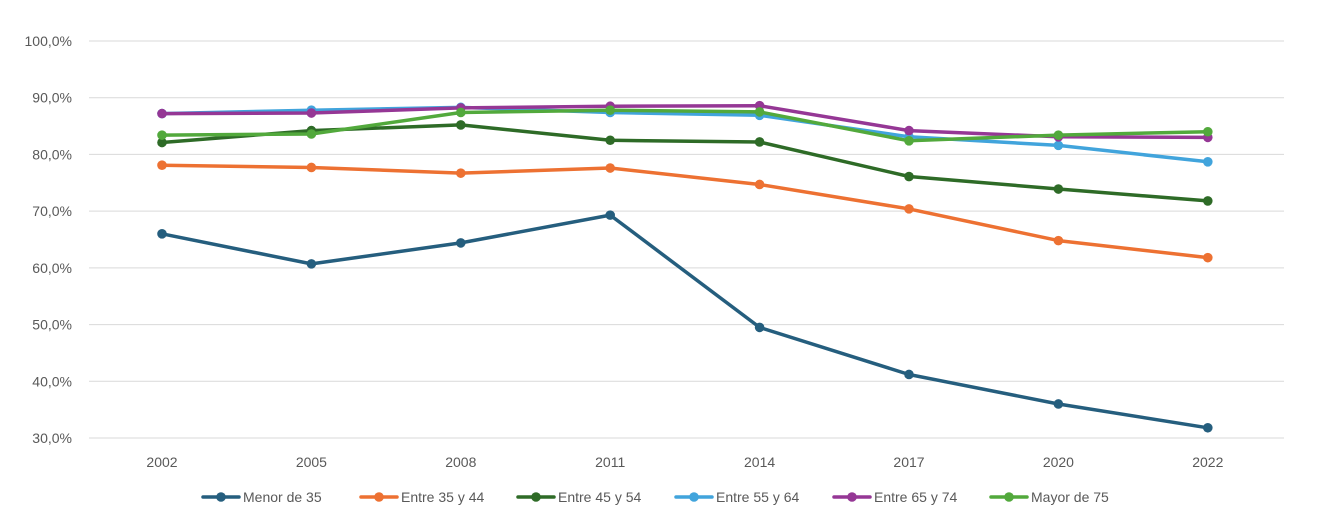 This screenshot has width=1328, height=529. I want to click on y-tick-label: 100,0%, so click(48, 41).